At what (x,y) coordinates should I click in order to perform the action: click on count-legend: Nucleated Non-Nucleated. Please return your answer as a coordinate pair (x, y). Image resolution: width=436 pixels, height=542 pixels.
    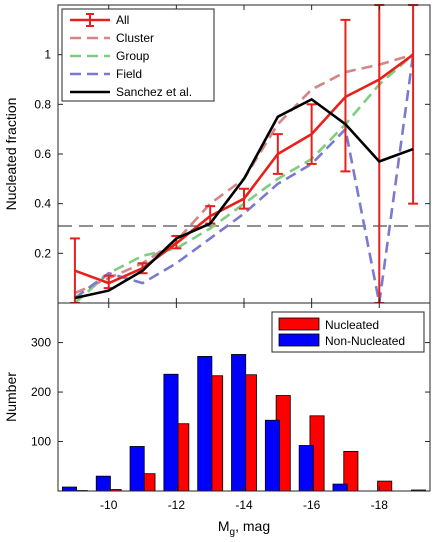
    Looking at the image, I should click on (348, 332).